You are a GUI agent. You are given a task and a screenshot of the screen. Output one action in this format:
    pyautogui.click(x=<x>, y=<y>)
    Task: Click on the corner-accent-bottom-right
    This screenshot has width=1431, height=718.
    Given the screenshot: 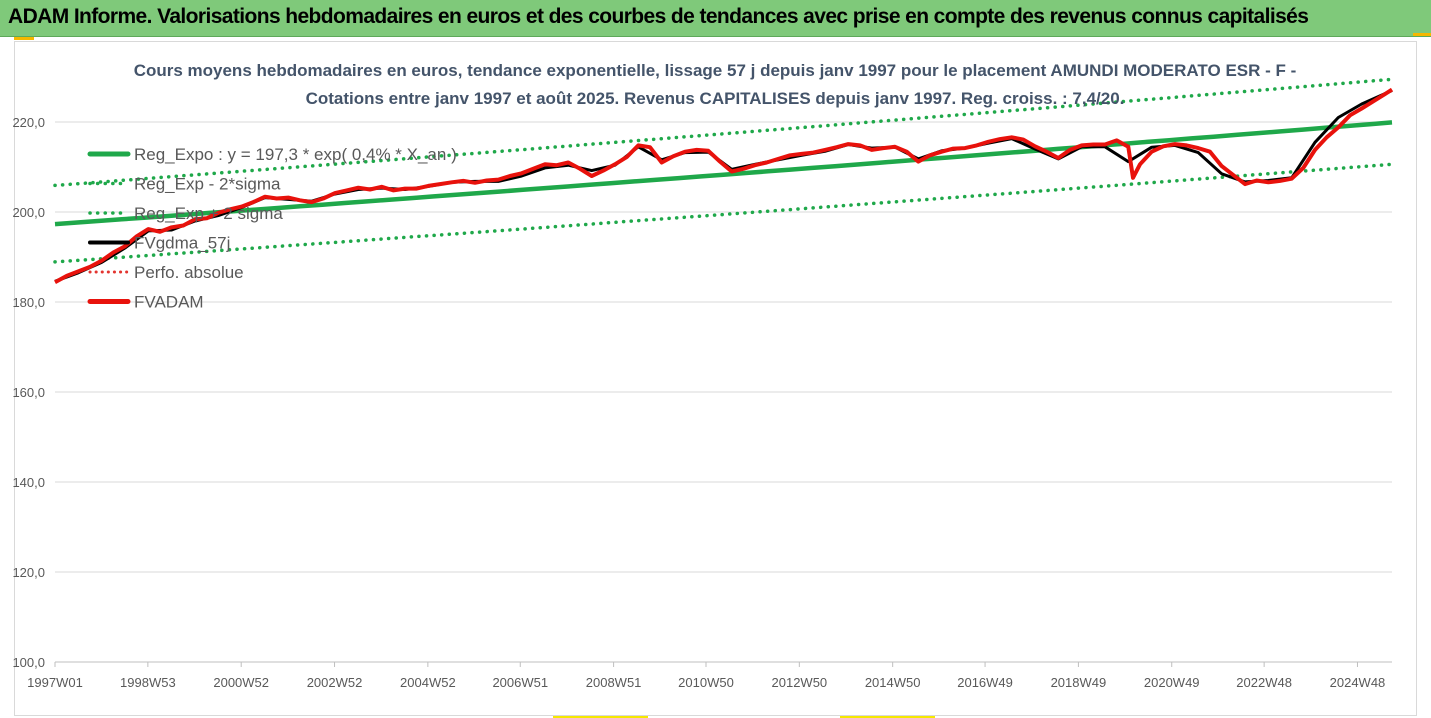 What is the action you would take?
    pyautogui.click(x=887, y=716)
    